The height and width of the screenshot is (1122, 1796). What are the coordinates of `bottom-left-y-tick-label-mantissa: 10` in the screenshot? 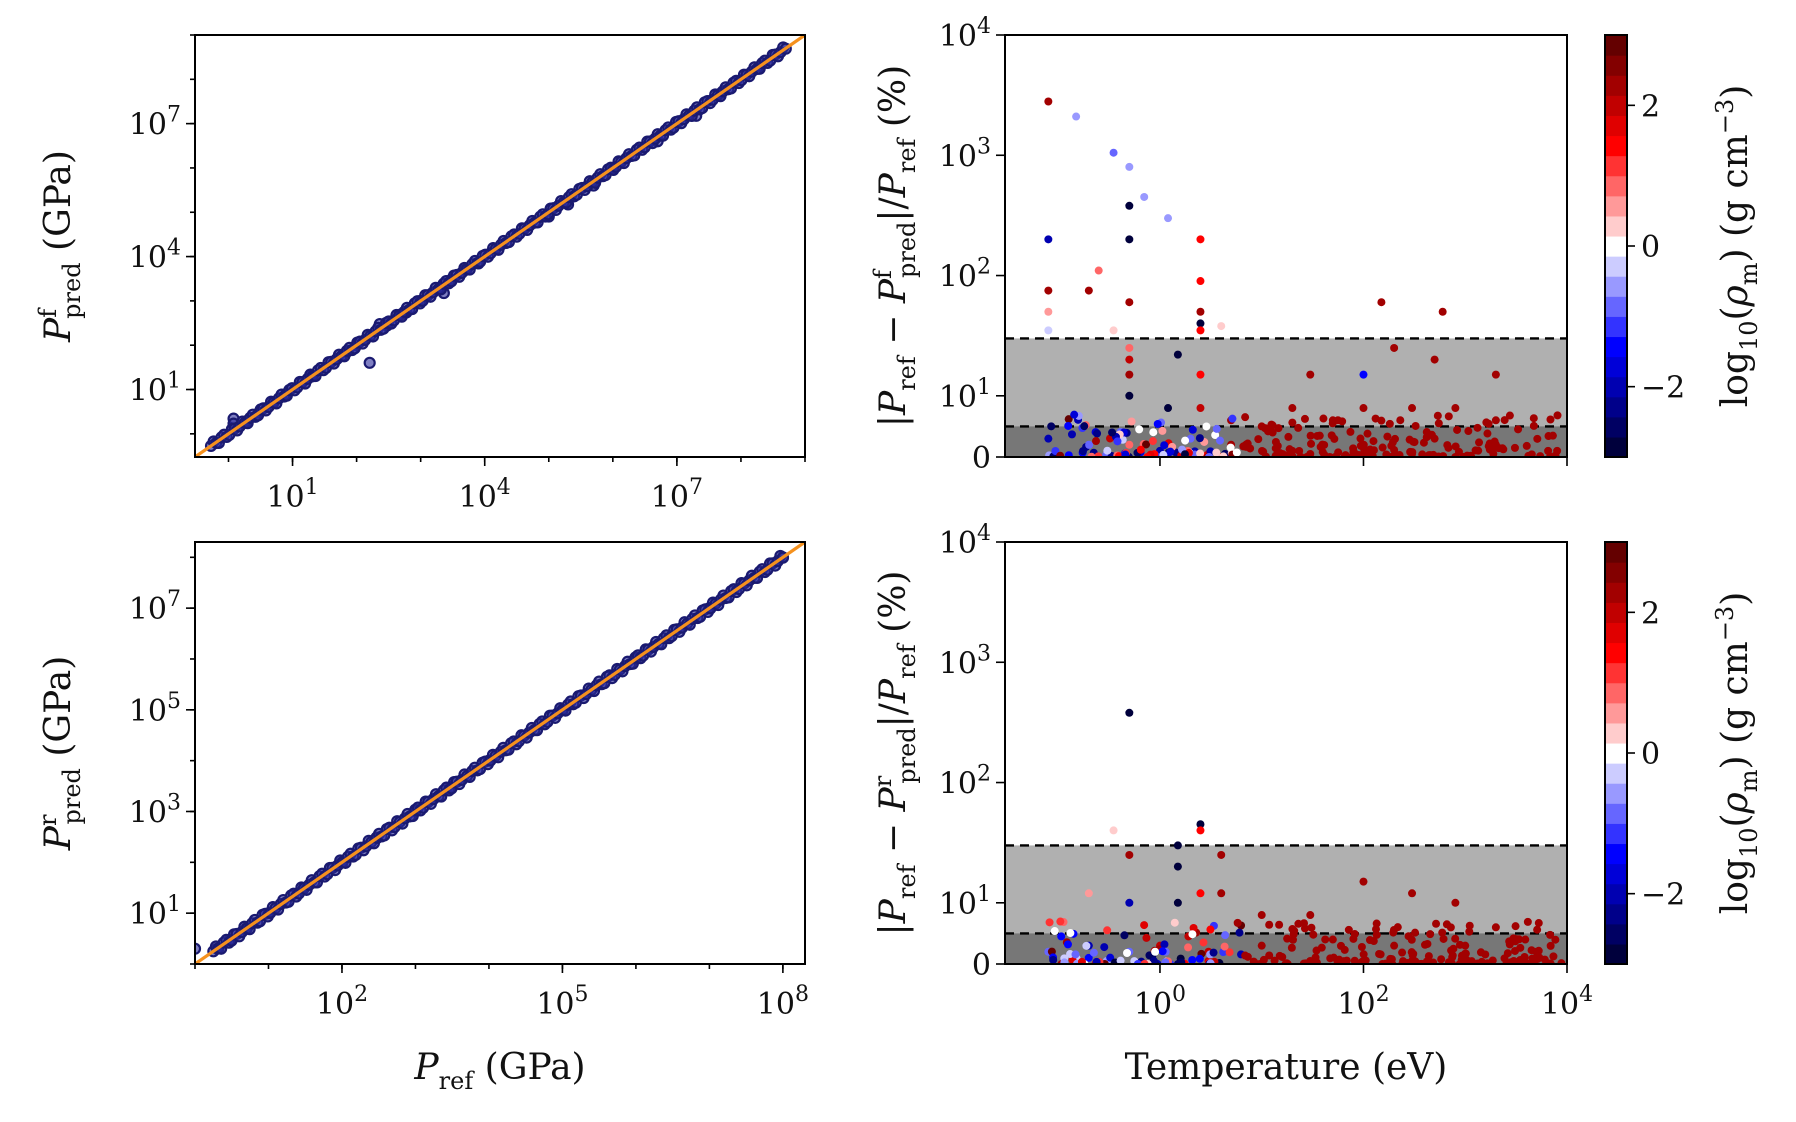 It's located at (148, 914).